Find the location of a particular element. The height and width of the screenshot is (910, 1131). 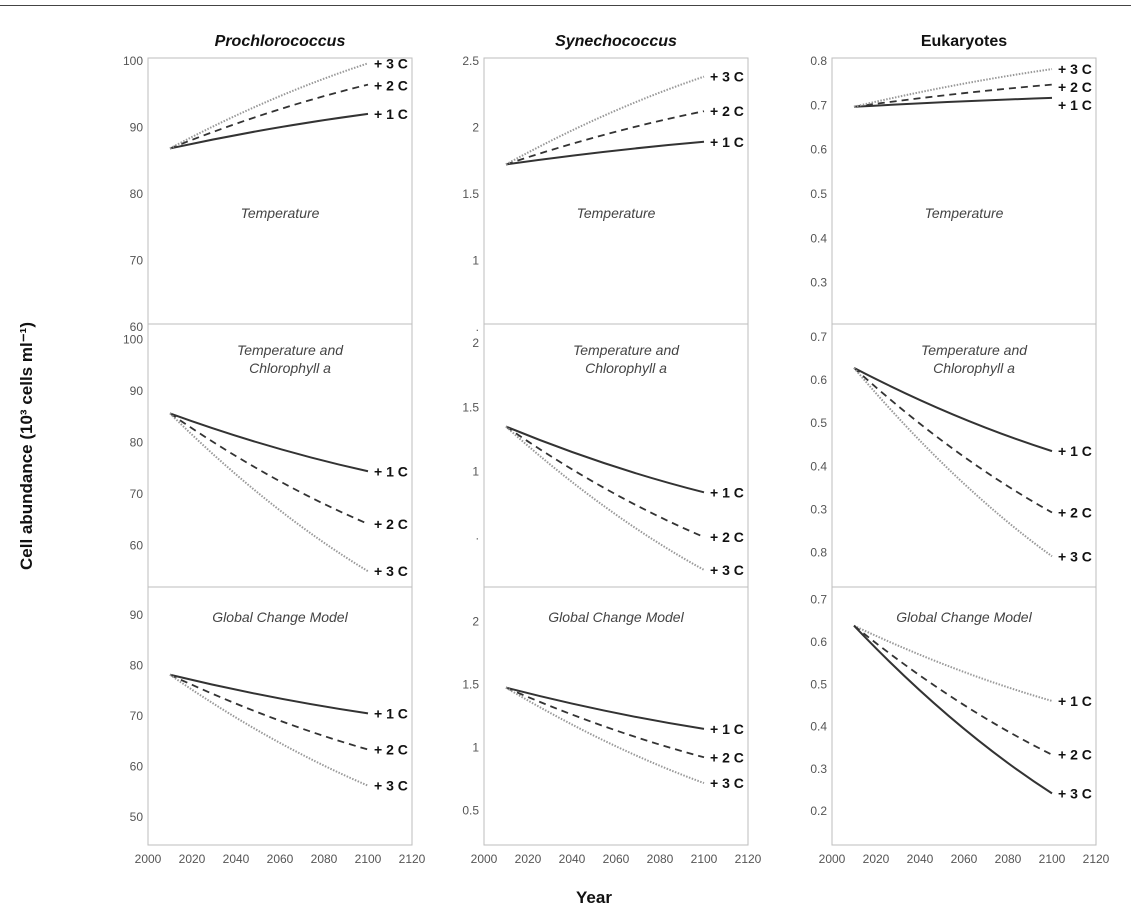

x-axis-title: Year is located at coordinates (594, 897).